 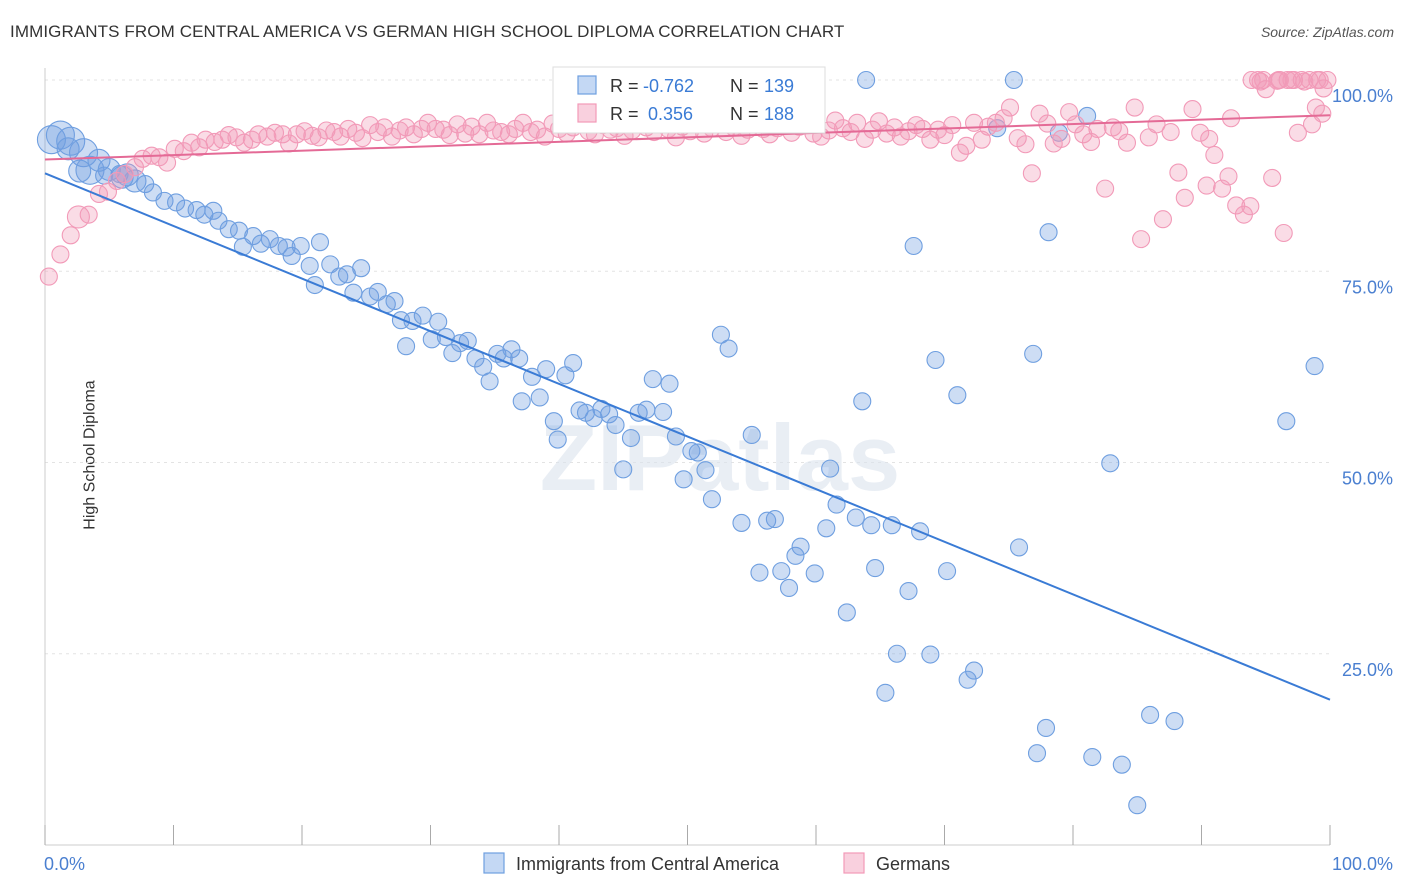 What do you see at coordinates (1362, 864) in the screenshot?
I see `x-tick-label-max: 100.0%` at bounding box center [1362, 864].